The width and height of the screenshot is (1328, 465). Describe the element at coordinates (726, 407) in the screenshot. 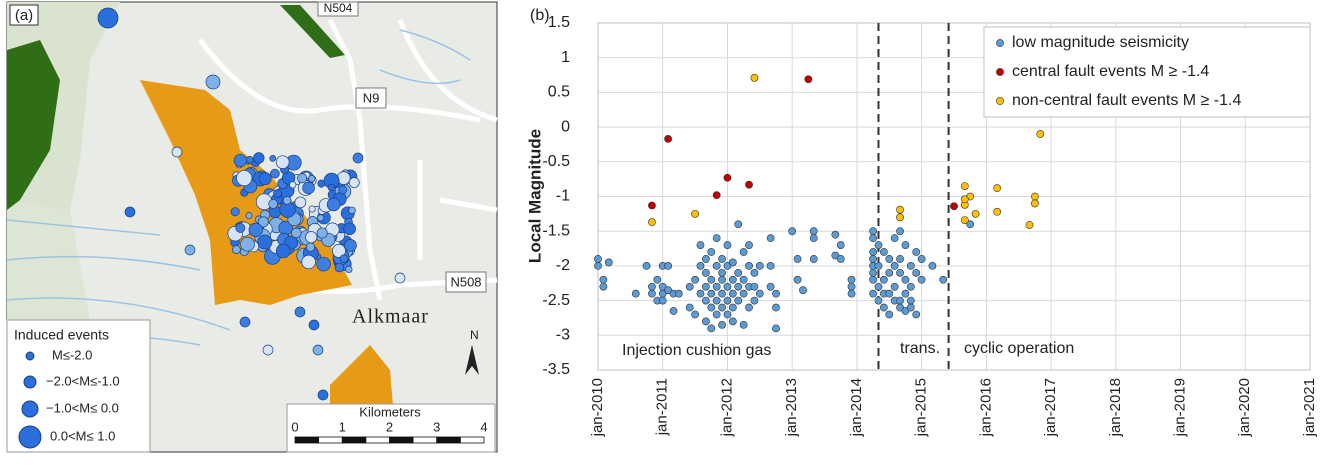

I see `x-tick-label: jan-2012` at that location.